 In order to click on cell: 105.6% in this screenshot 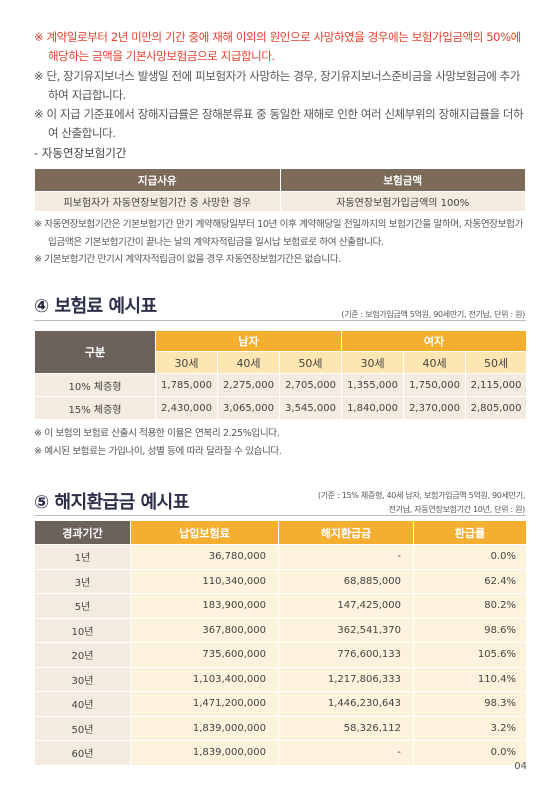, I will do `click(470, 655)`.